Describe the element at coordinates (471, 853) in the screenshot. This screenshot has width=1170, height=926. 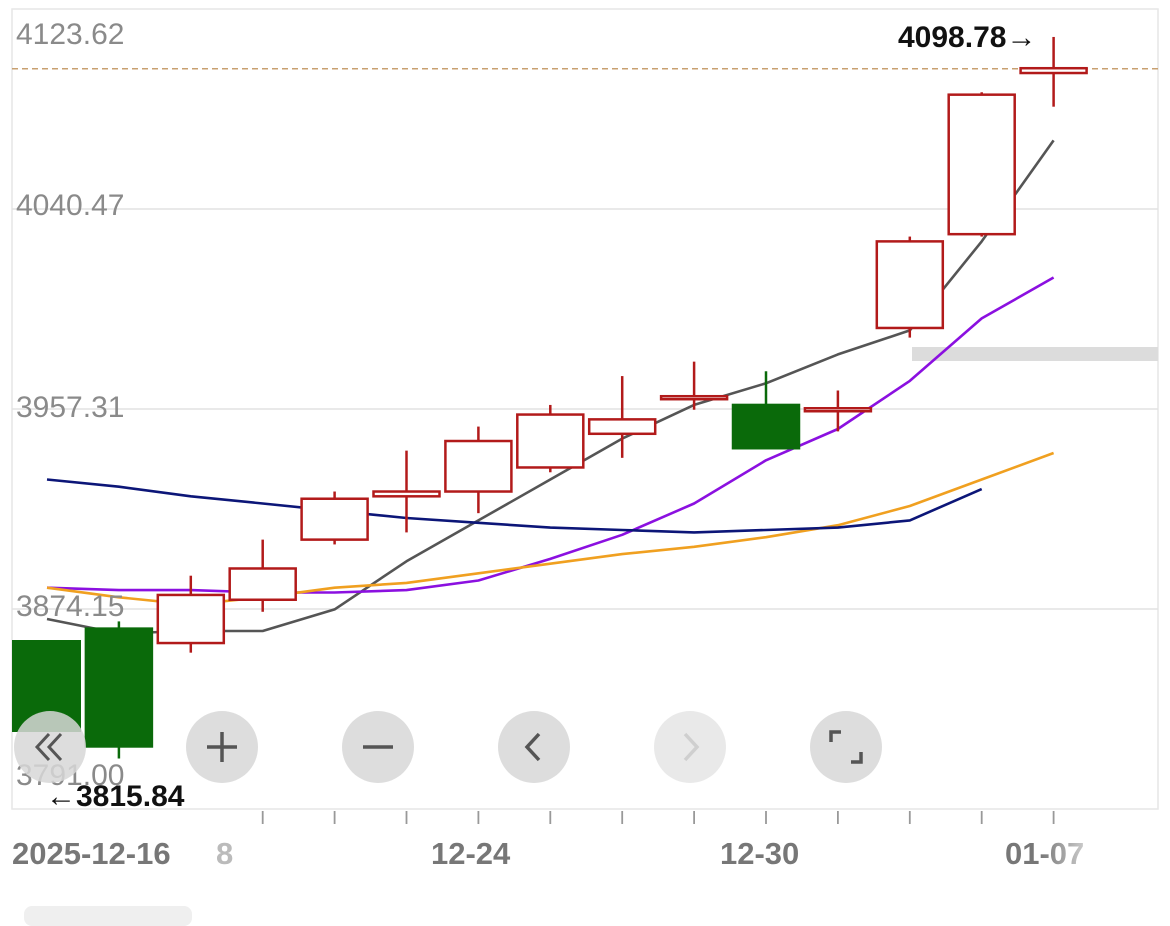
I see `x-tick-label: 12-24` at that location.